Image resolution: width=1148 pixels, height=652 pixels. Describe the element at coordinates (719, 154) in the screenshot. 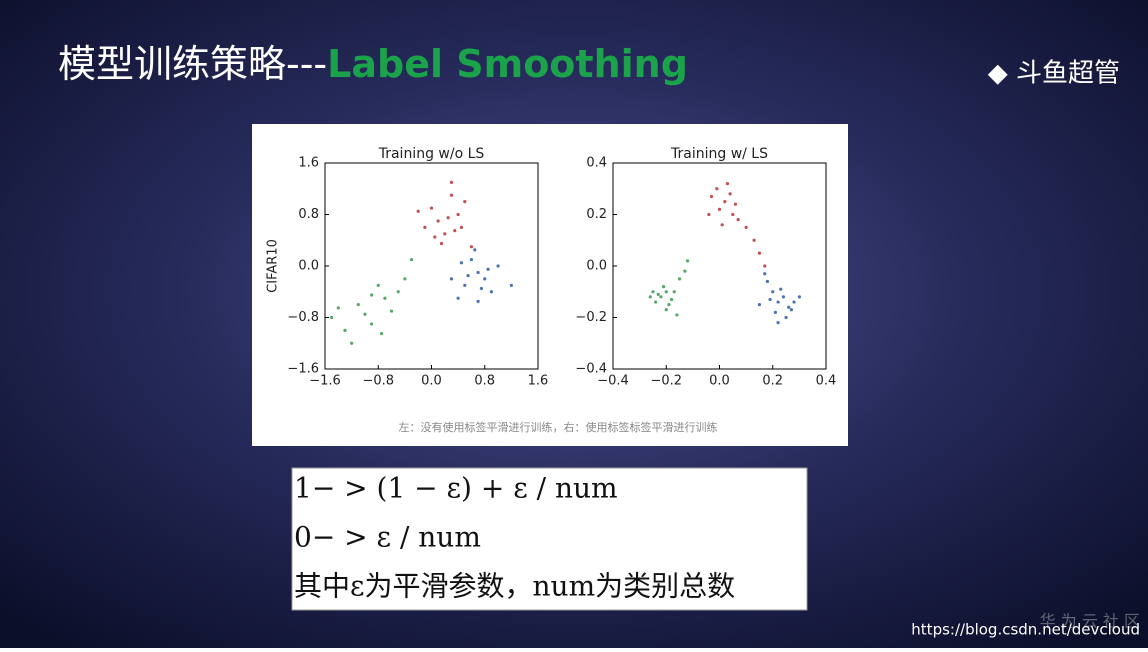

I see `chart-title: Training w/ LS` at that location.